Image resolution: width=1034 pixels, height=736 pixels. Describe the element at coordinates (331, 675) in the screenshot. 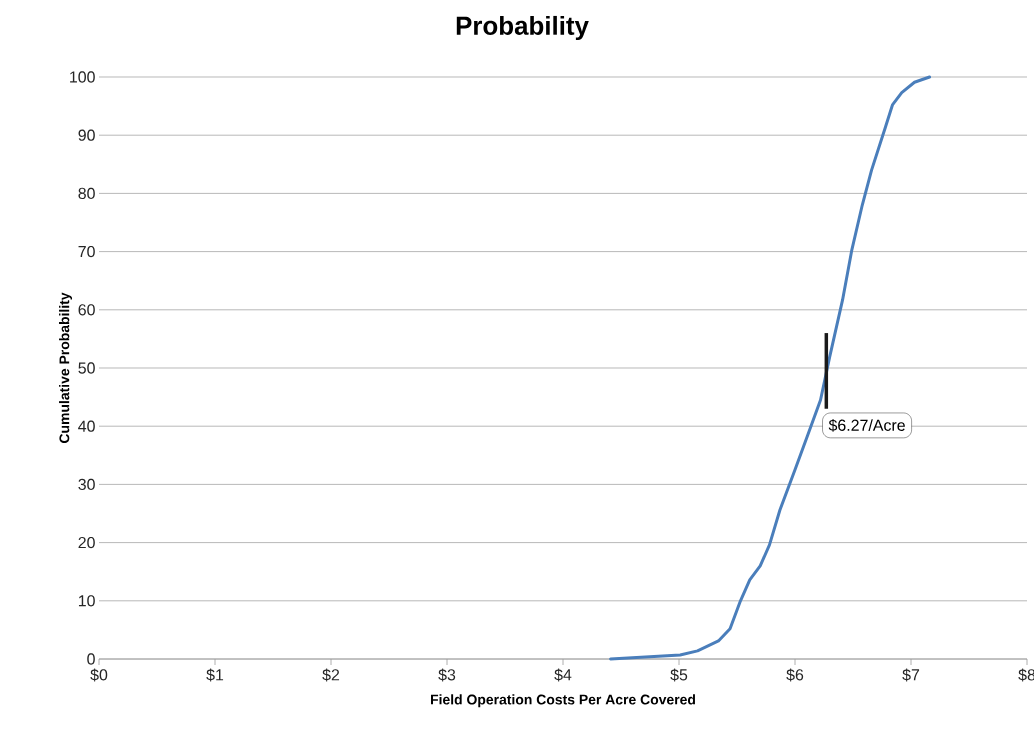

I see `x-tick-label: $2` at that location.